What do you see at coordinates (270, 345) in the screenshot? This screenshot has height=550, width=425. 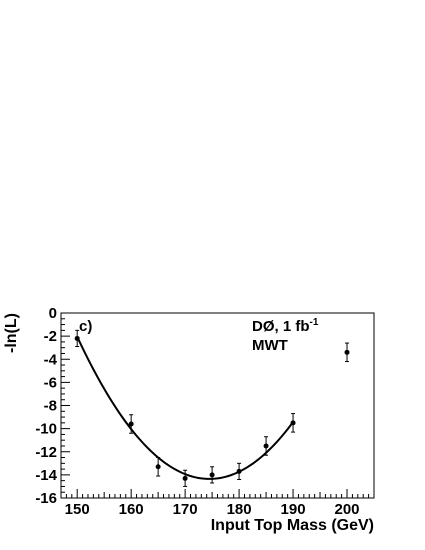 I see `method-label: MWT` at bounding box center [270, 345].